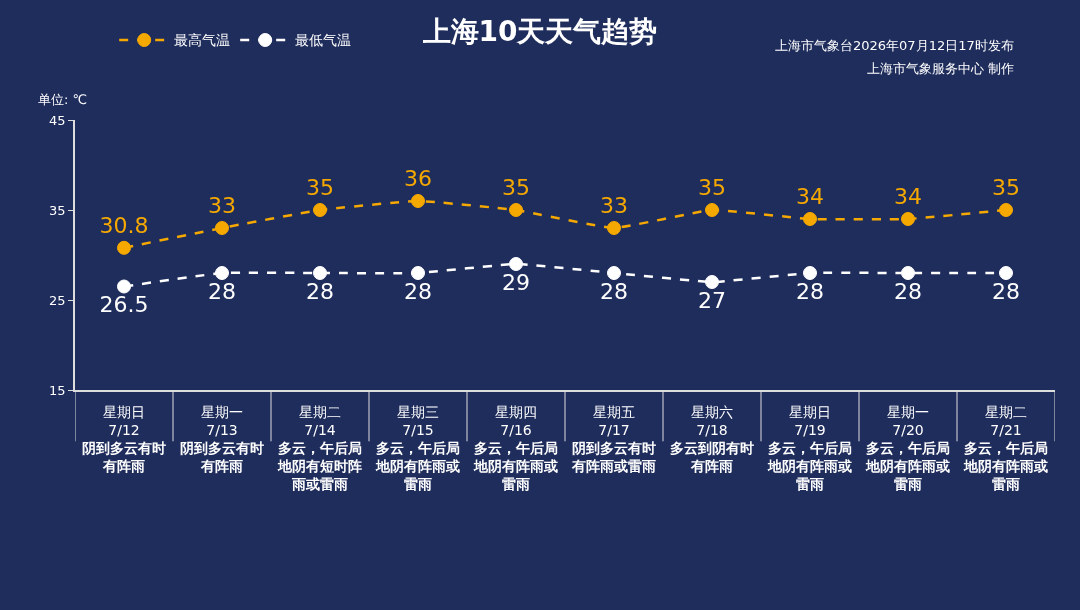  What do you see at coordinates (323, 40) in the screenshot?
I see `legend-label: 最低气温` at bounding box center [323, 40].